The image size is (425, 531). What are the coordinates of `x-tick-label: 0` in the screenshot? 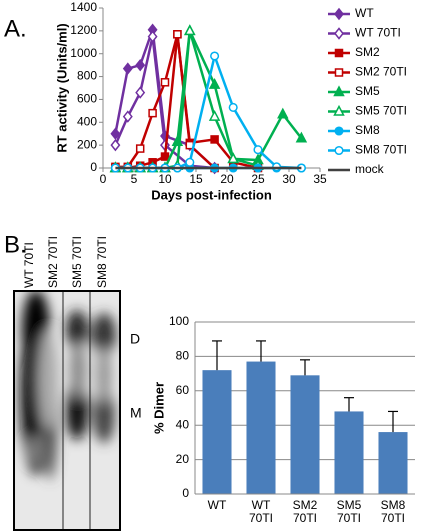 It's located at (103, 179).